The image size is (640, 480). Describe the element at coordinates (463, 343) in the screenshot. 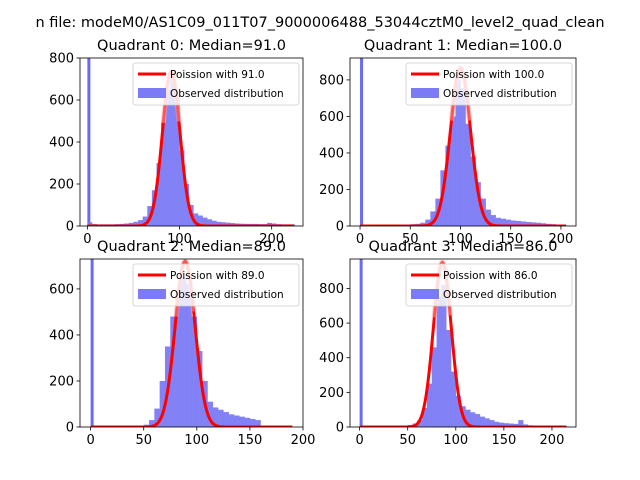

I see `axes-frame` at that location.